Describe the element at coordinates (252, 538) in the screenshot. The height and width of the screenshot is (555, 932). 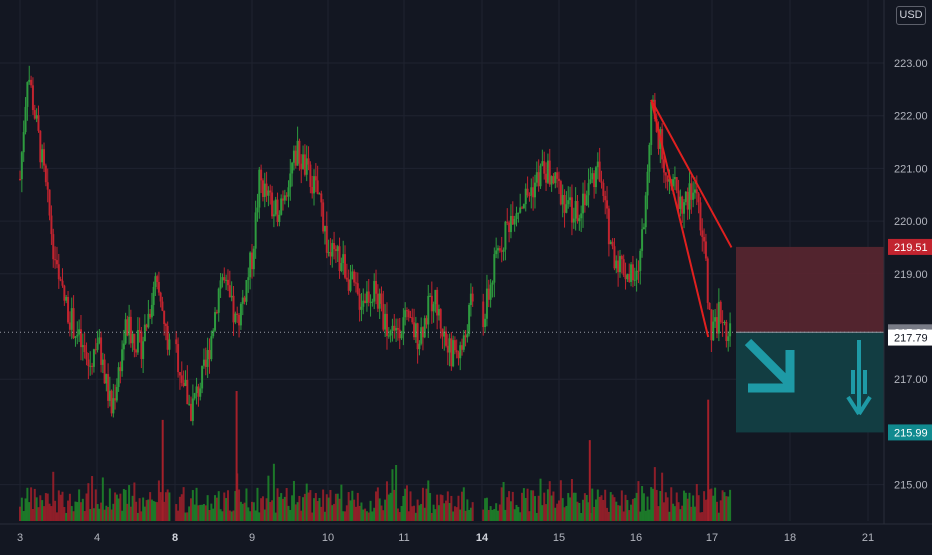
I see `time-tick-label: 9` at that location.